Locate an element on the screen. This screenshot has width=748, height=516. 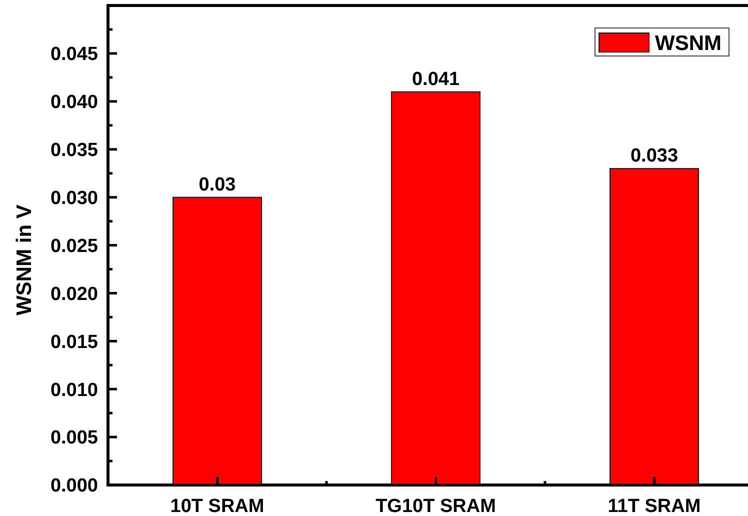
y-axis-title: WSNM in V is located at coordinates (24, 260).